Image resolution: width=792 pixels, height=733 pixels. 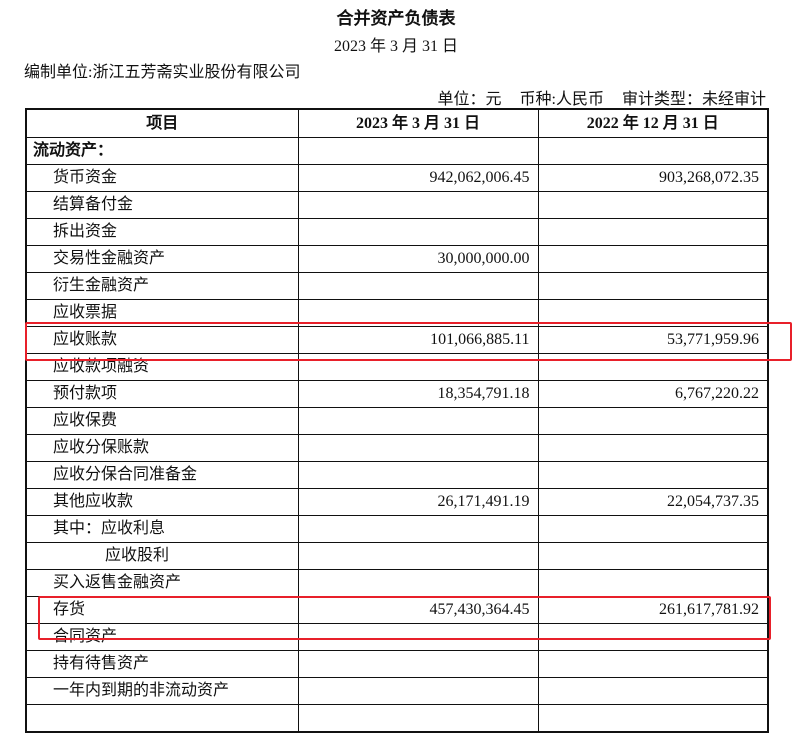 I want to click on row-item-label: 持有待售资产, so click(x=162, y=664).